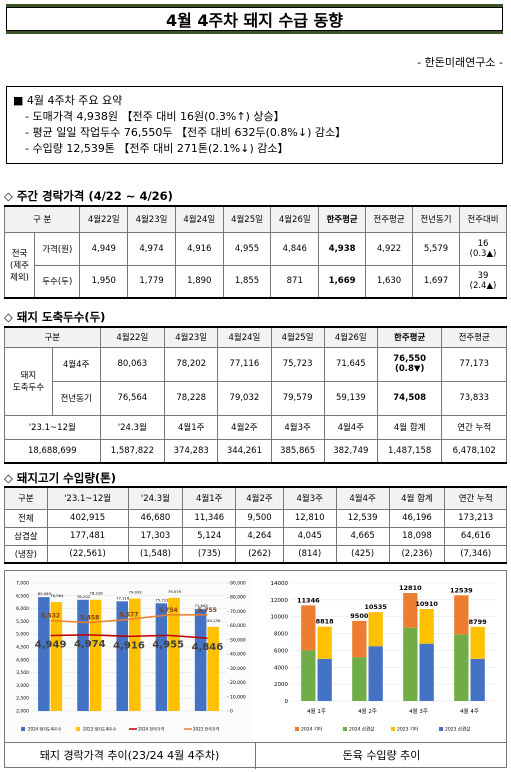 This screenshot has height=772, width=511. What do you see at coordinates (426, 604) in the screenshot?
I see `total-label: 10910` at bounding box center [426, 604].